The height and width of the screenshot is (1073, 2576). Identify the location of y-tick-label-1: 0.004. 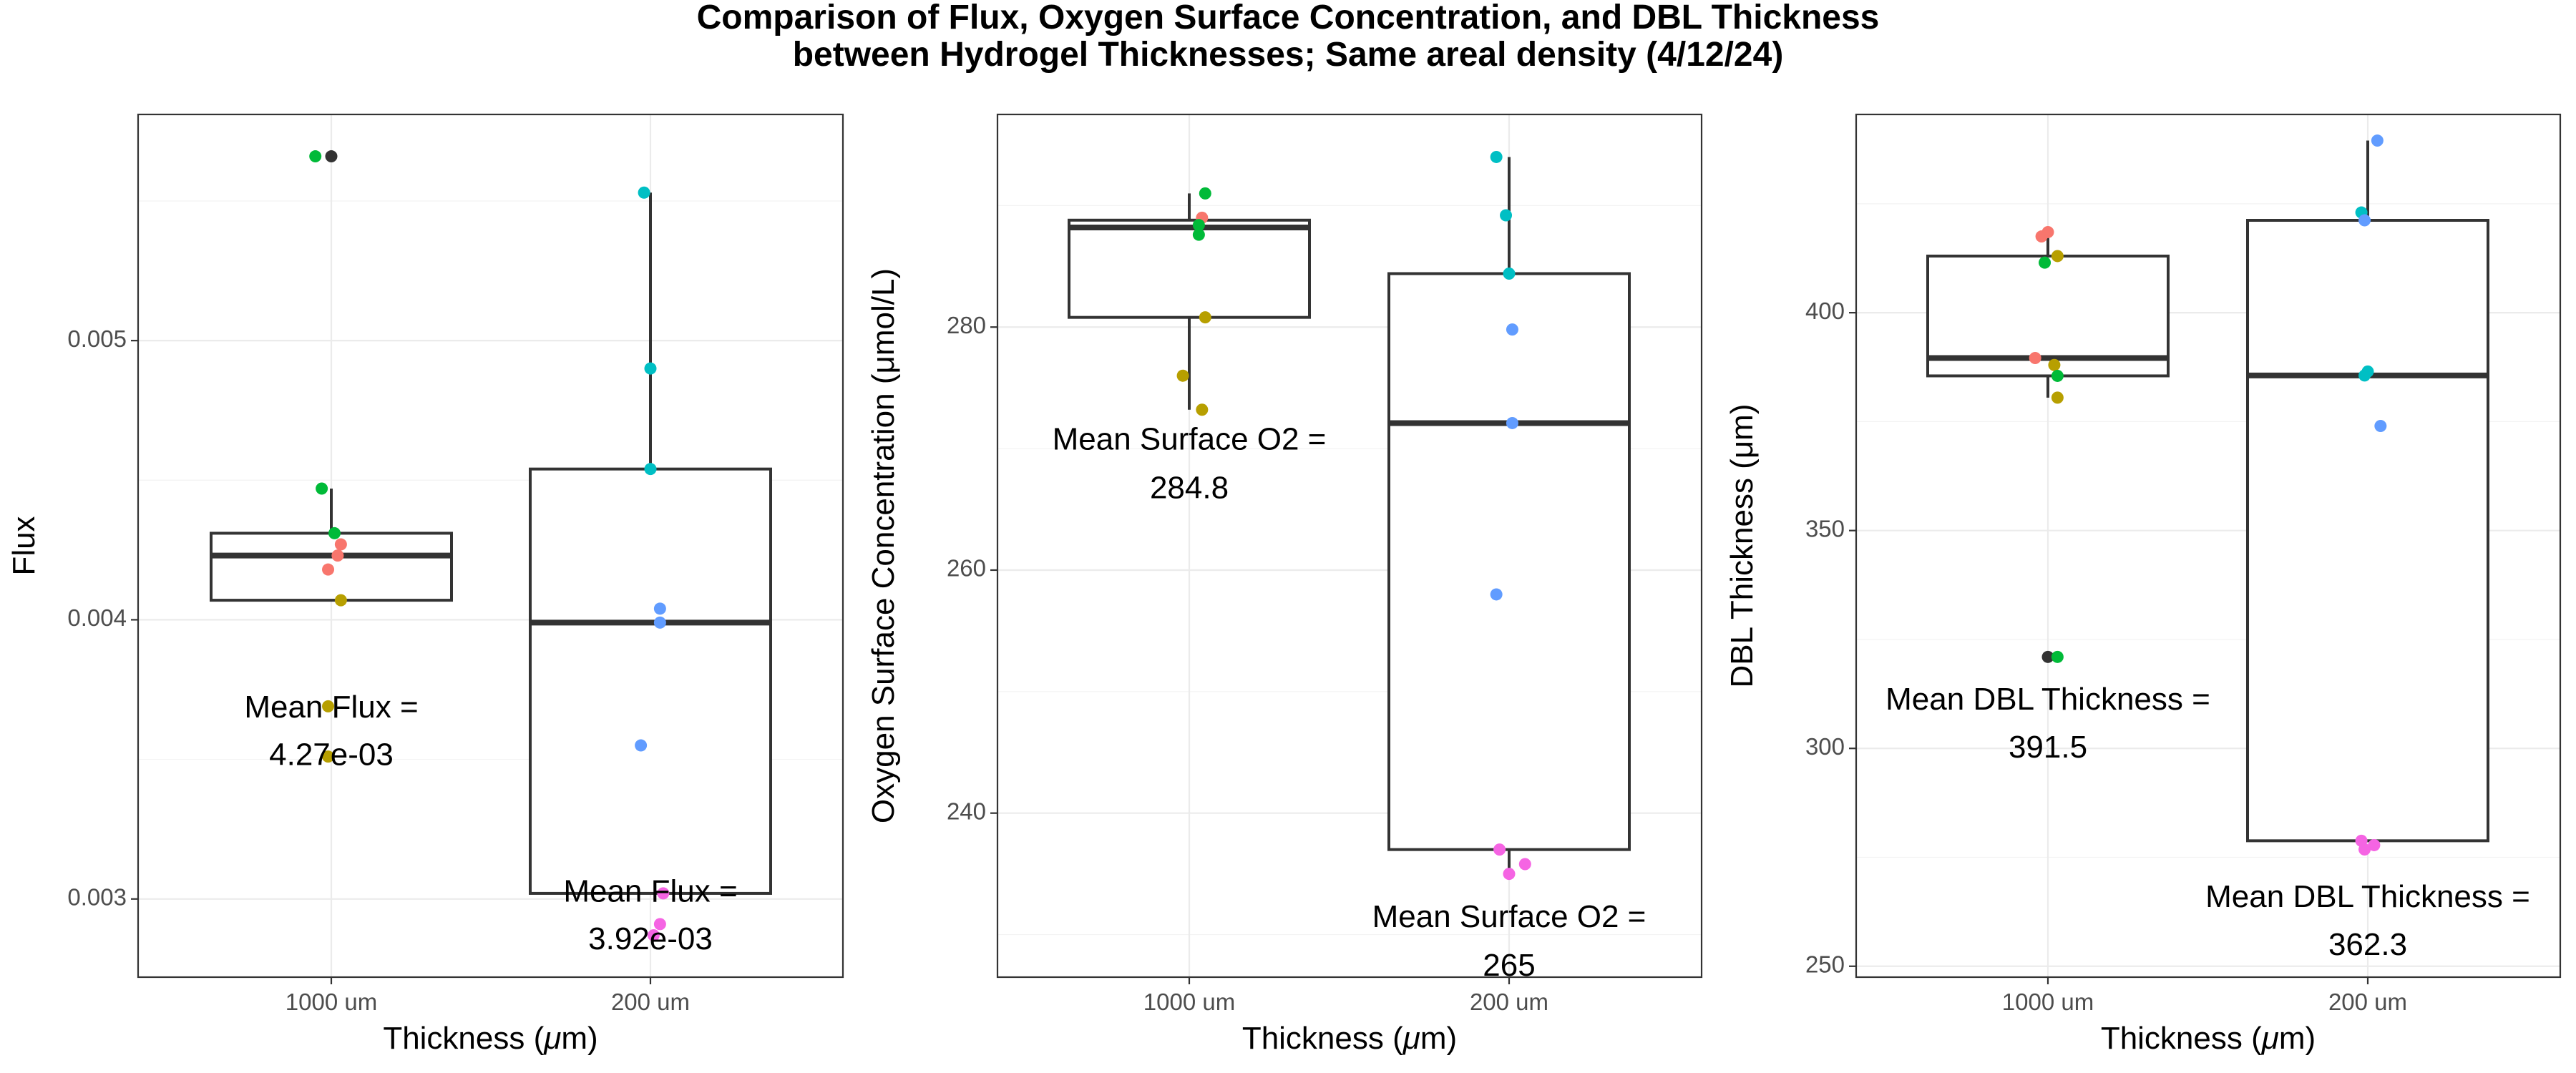
(97, 617).